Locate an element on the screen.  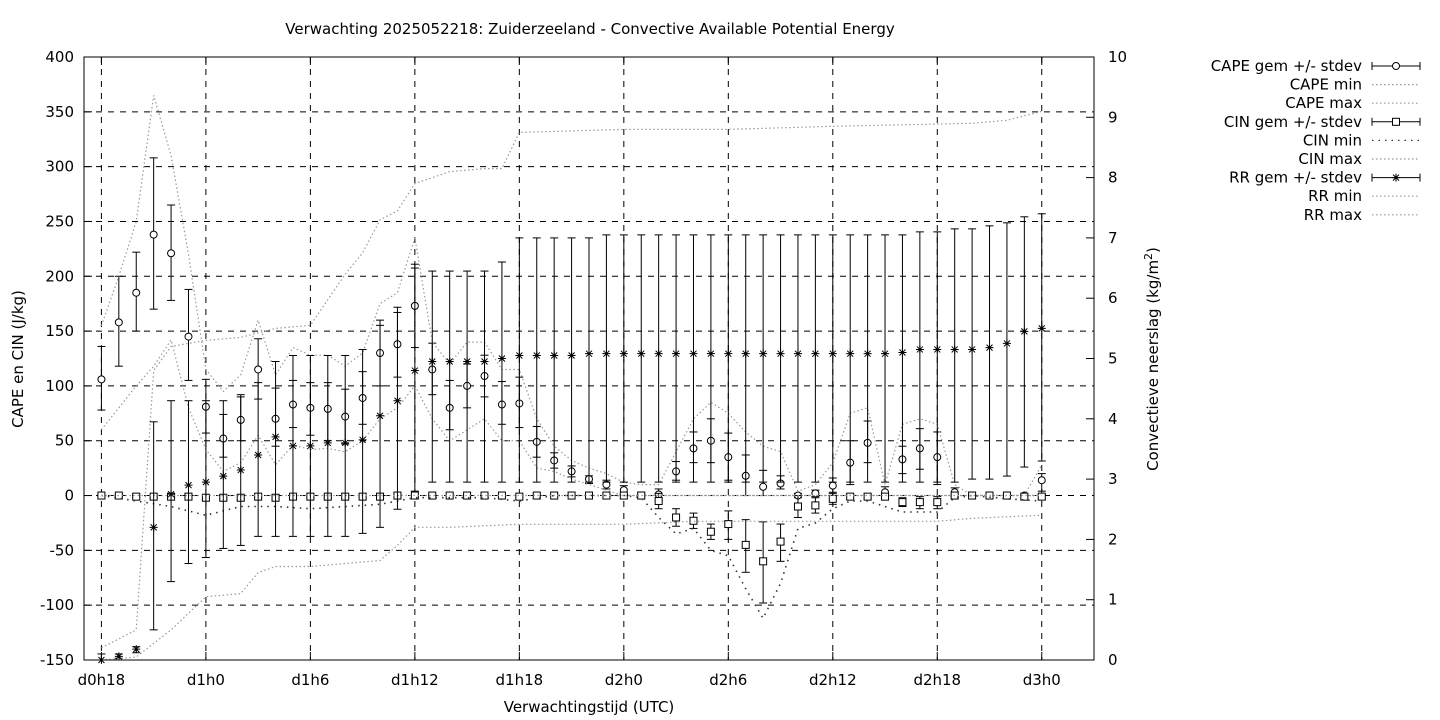
legend-label: RR min is located at coordinates (1335, 196).